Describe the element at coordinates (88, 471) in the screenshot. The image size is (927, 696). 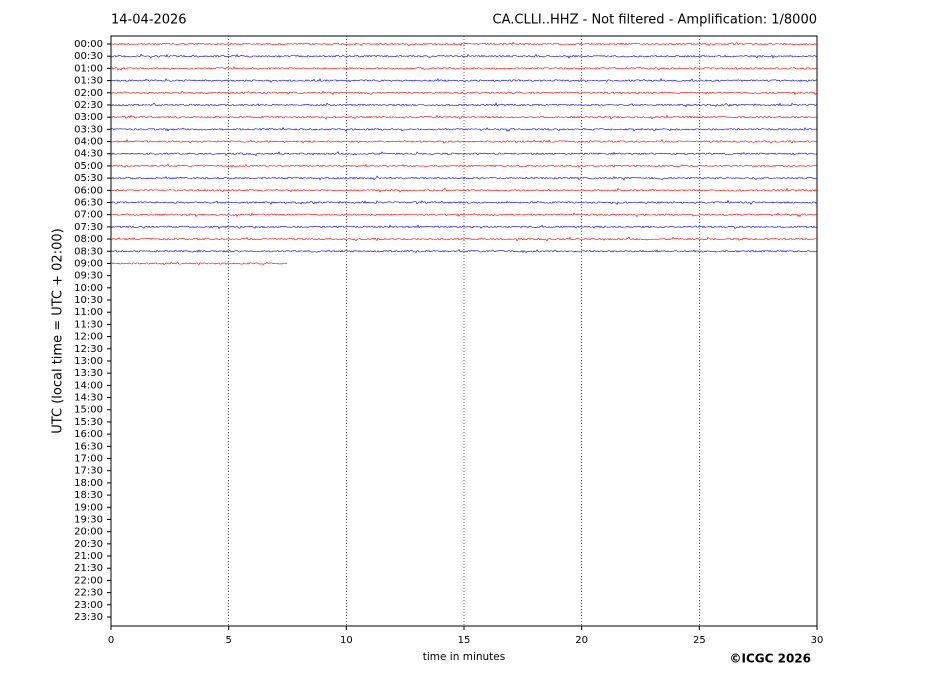
I see `y-tick-label: 17:30` at that location.